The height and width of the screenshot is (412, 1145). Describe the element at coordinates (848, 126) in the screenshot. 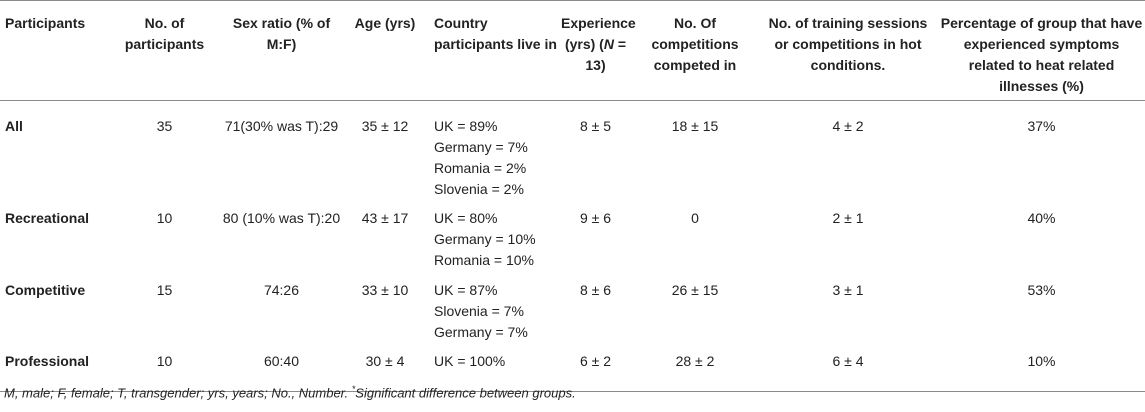

I see `cell-hot-sessions: 4 ± 2` at that location.